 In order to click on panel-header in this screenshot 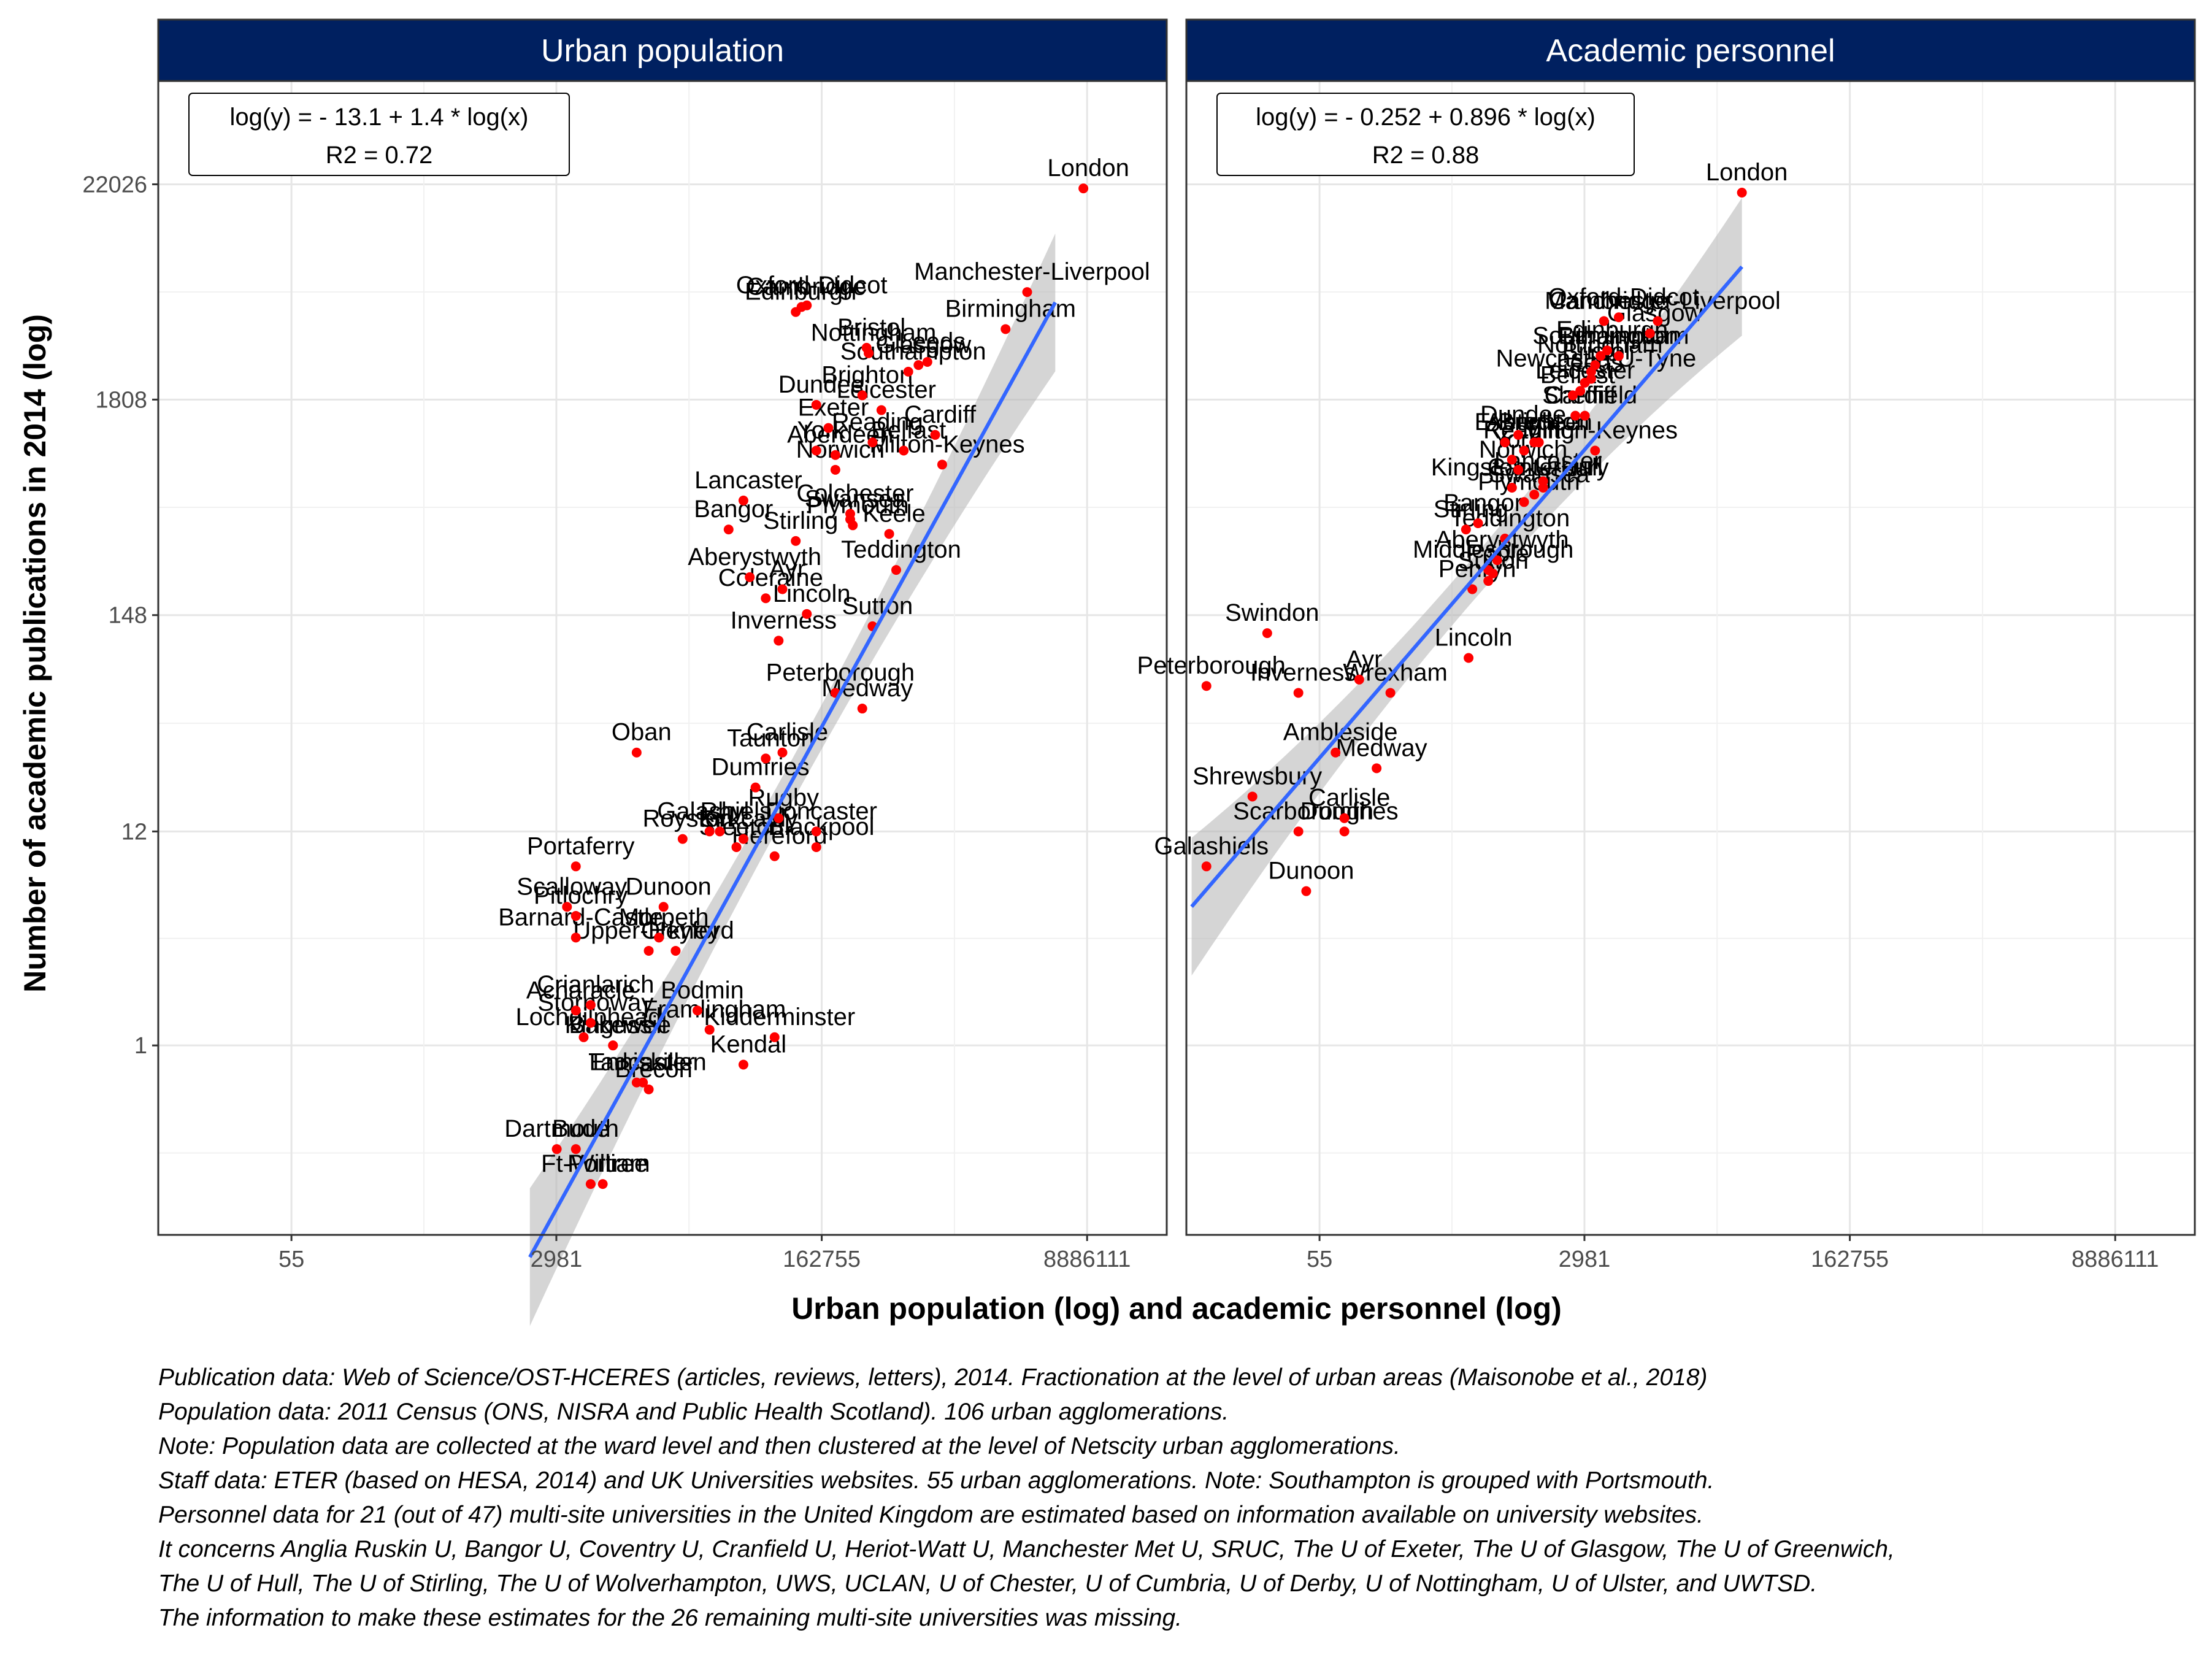, I will do `click(1691, 50)`.